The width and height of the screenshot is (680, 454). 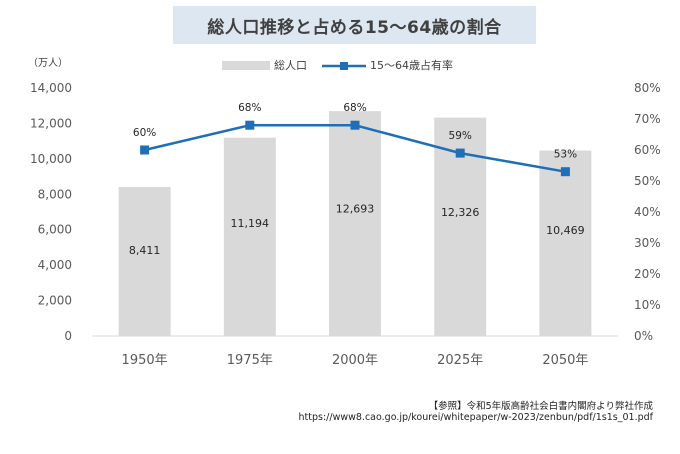 I want to click on y-right-tick-label: 20%, so click(x=647, y=274).